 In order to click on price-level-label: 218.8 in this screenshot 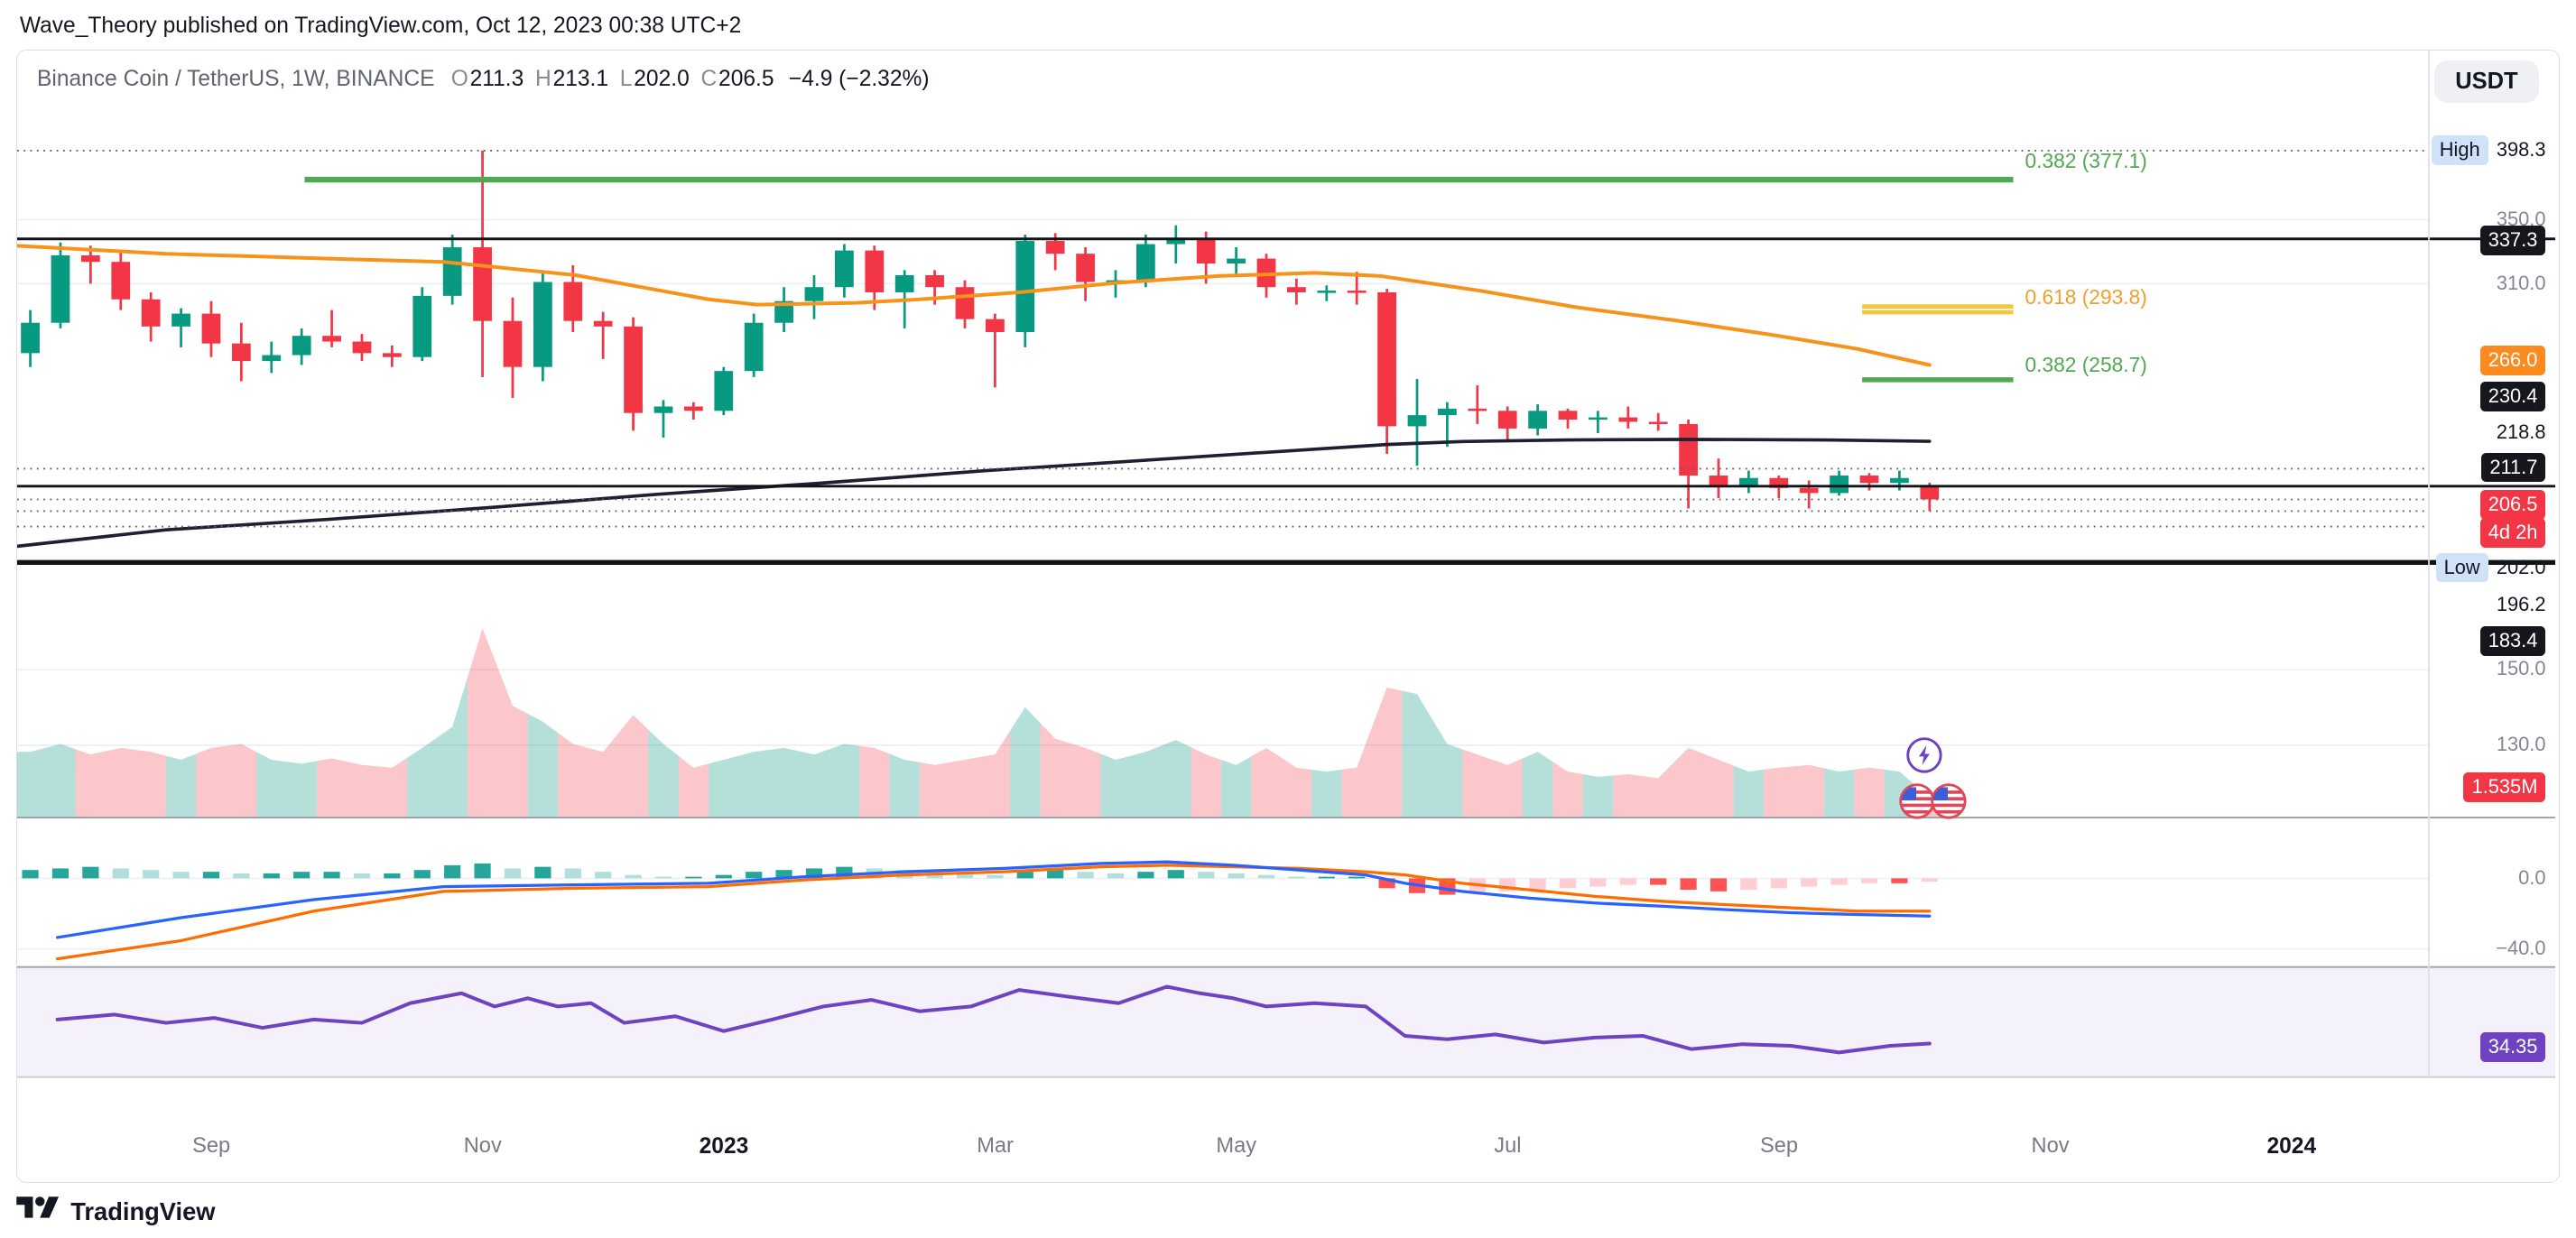, I will do `click(2521, 432)`.